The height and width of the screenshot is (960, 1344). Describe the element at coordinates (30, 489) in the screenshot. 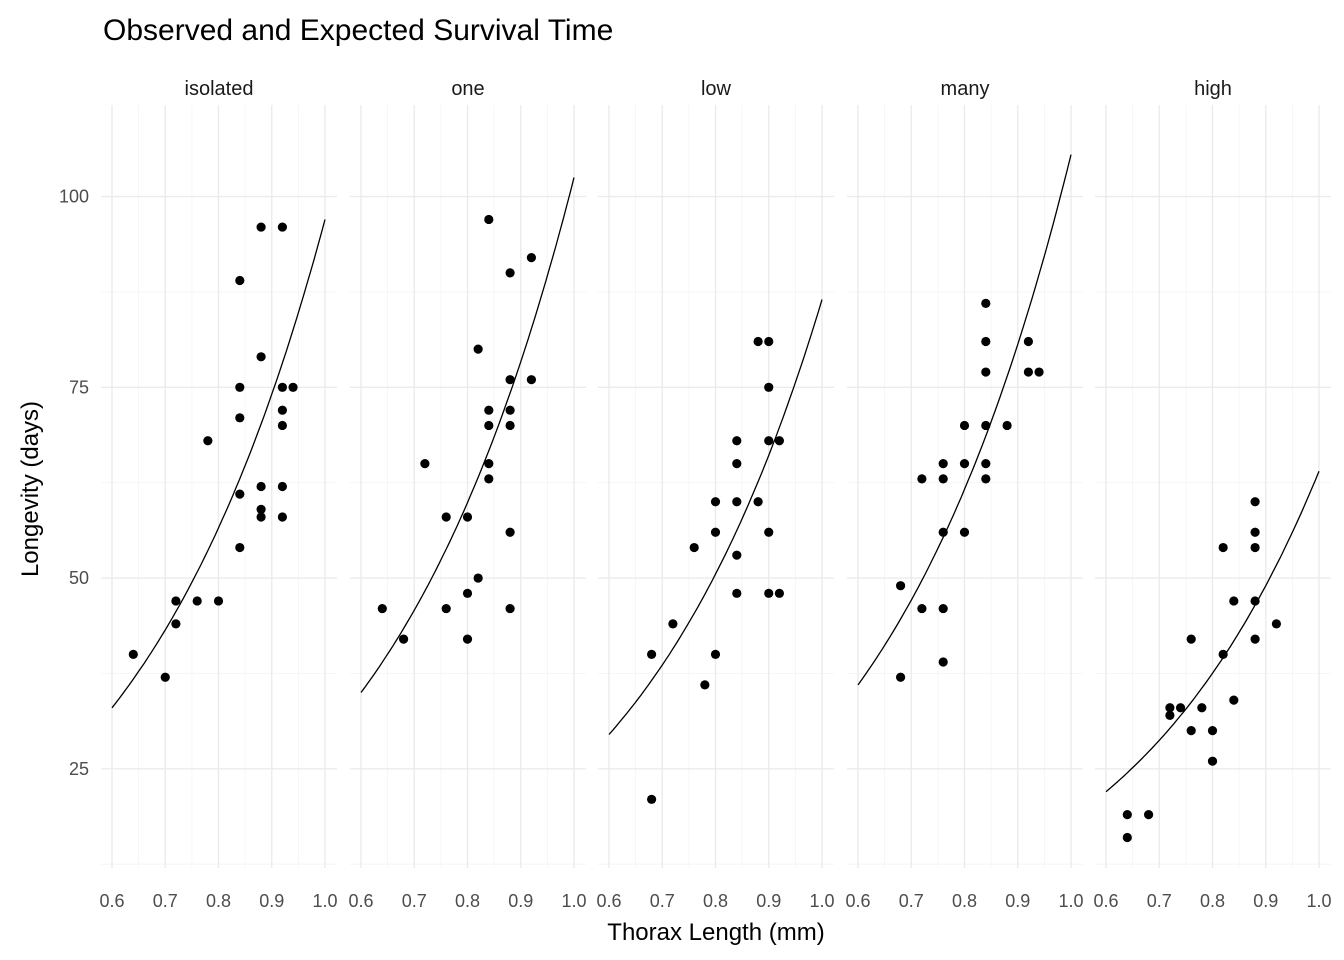

I see `y-axis-title: Longevity (days)` at that location.